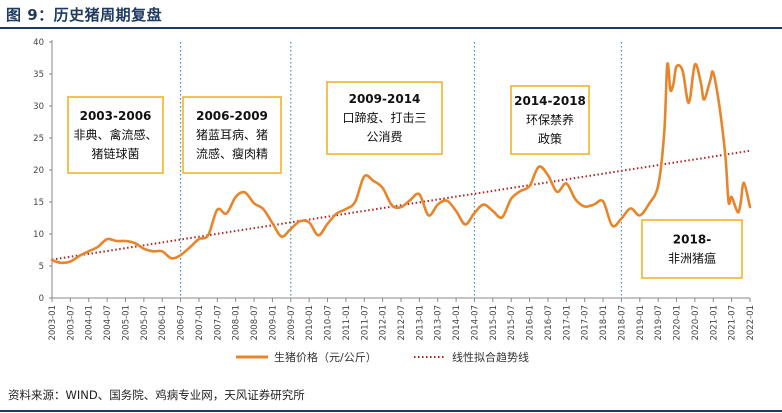 The height and width of the screenshot is (413, 782). What do you see at coordinates (696, 323) in the screenshot?
I see `x-tick-label: 2020-07` at bounding box center [696, 323].